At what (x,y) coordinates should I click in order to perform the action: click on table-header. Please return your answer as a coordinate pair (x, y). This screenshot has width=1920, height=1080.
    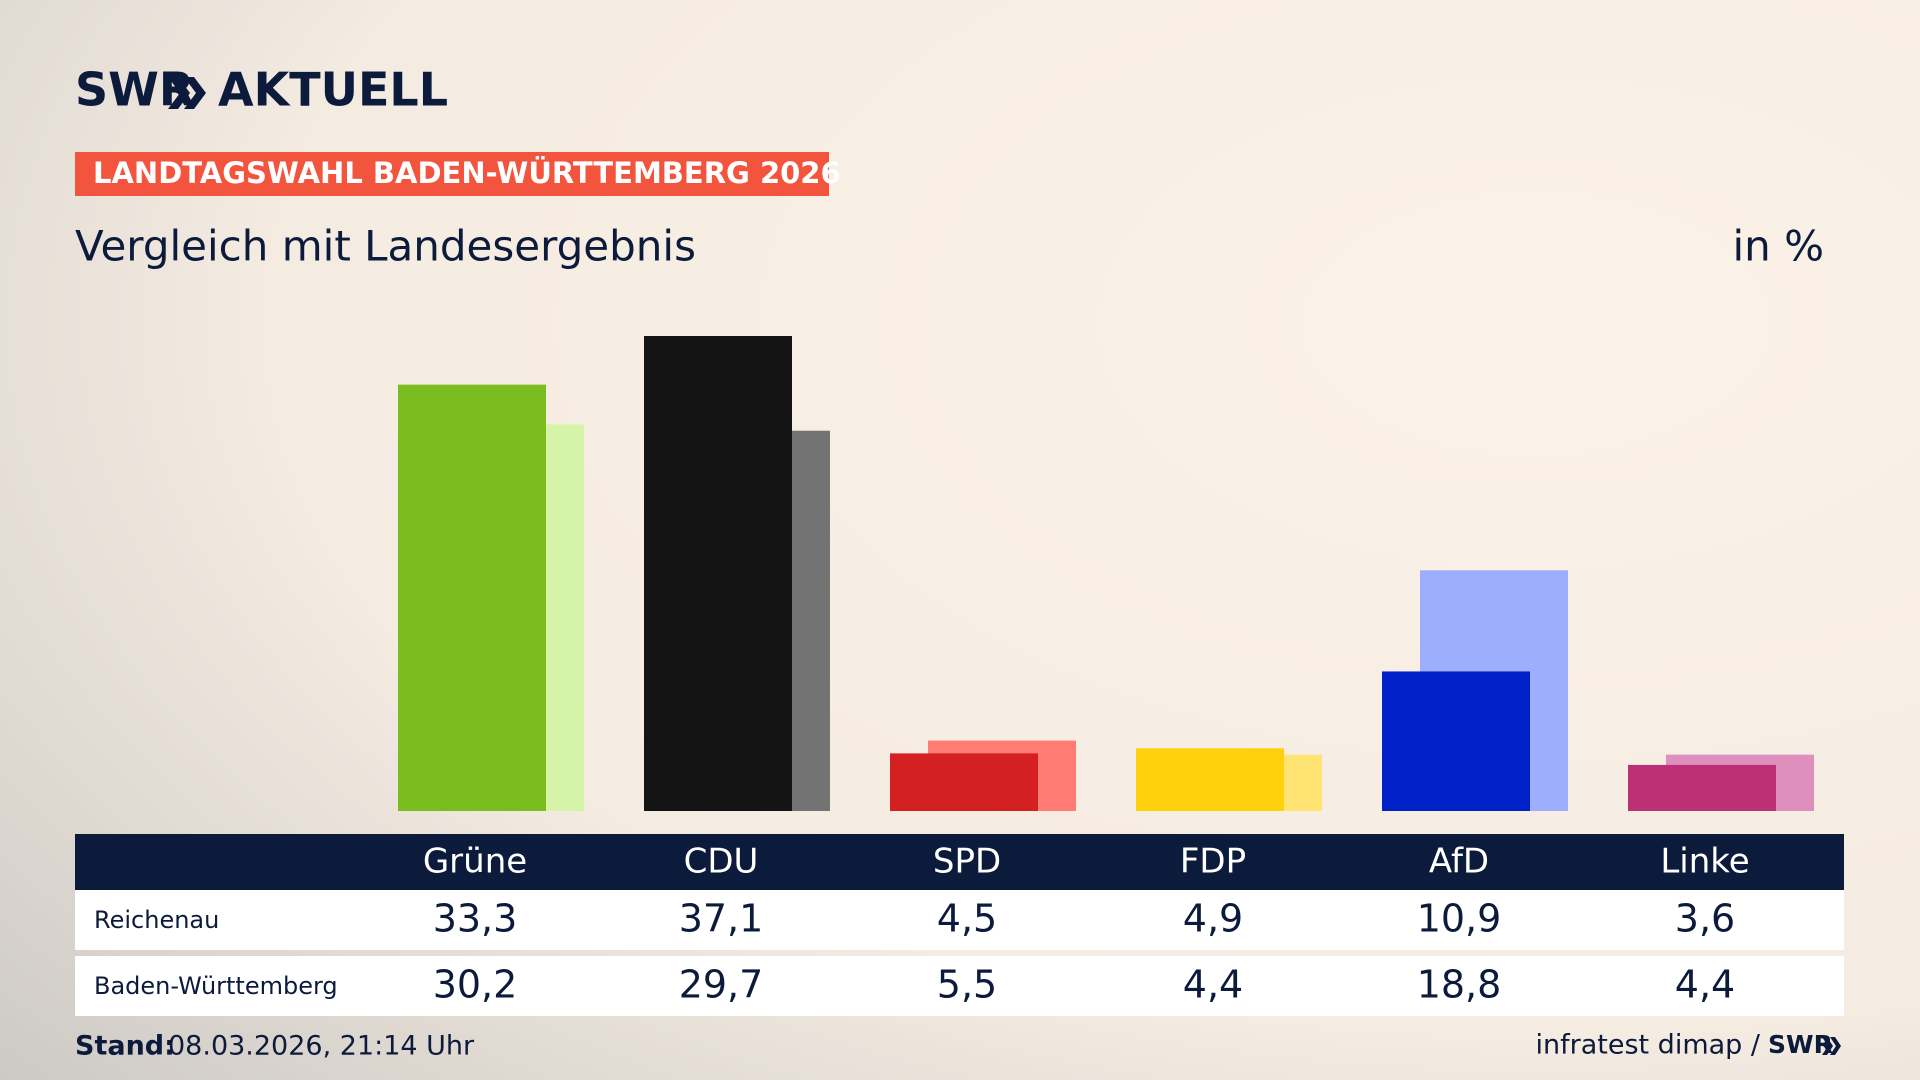
    Looking at the image, I should click on (959, 862).